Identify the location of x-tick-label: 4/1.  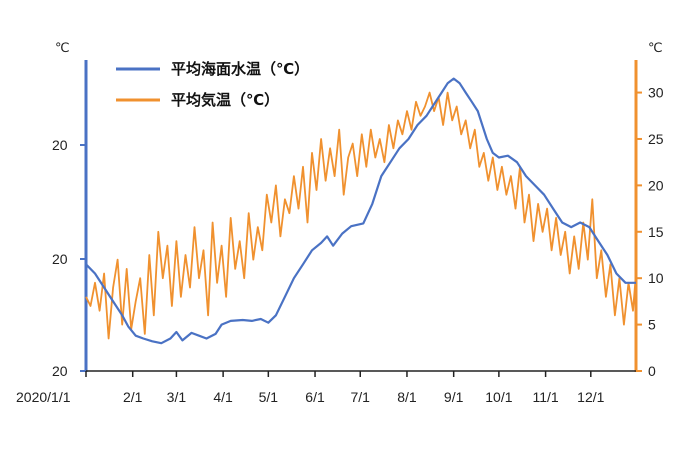
(223, 397).